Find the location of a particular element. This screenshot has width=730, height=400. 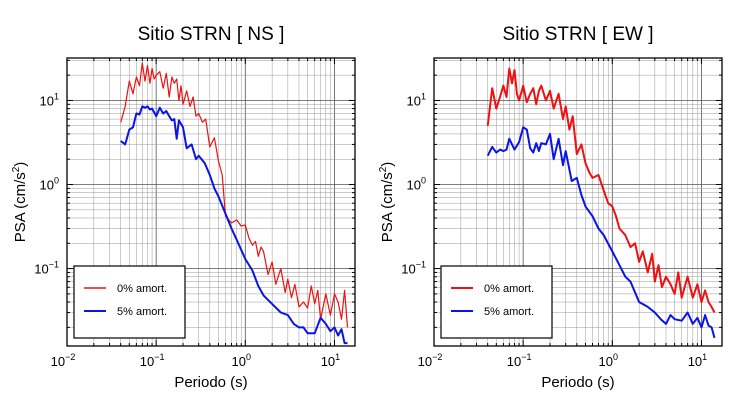

x-axis-label-ns: Periodo (s) is located at coordinates (210, 382).